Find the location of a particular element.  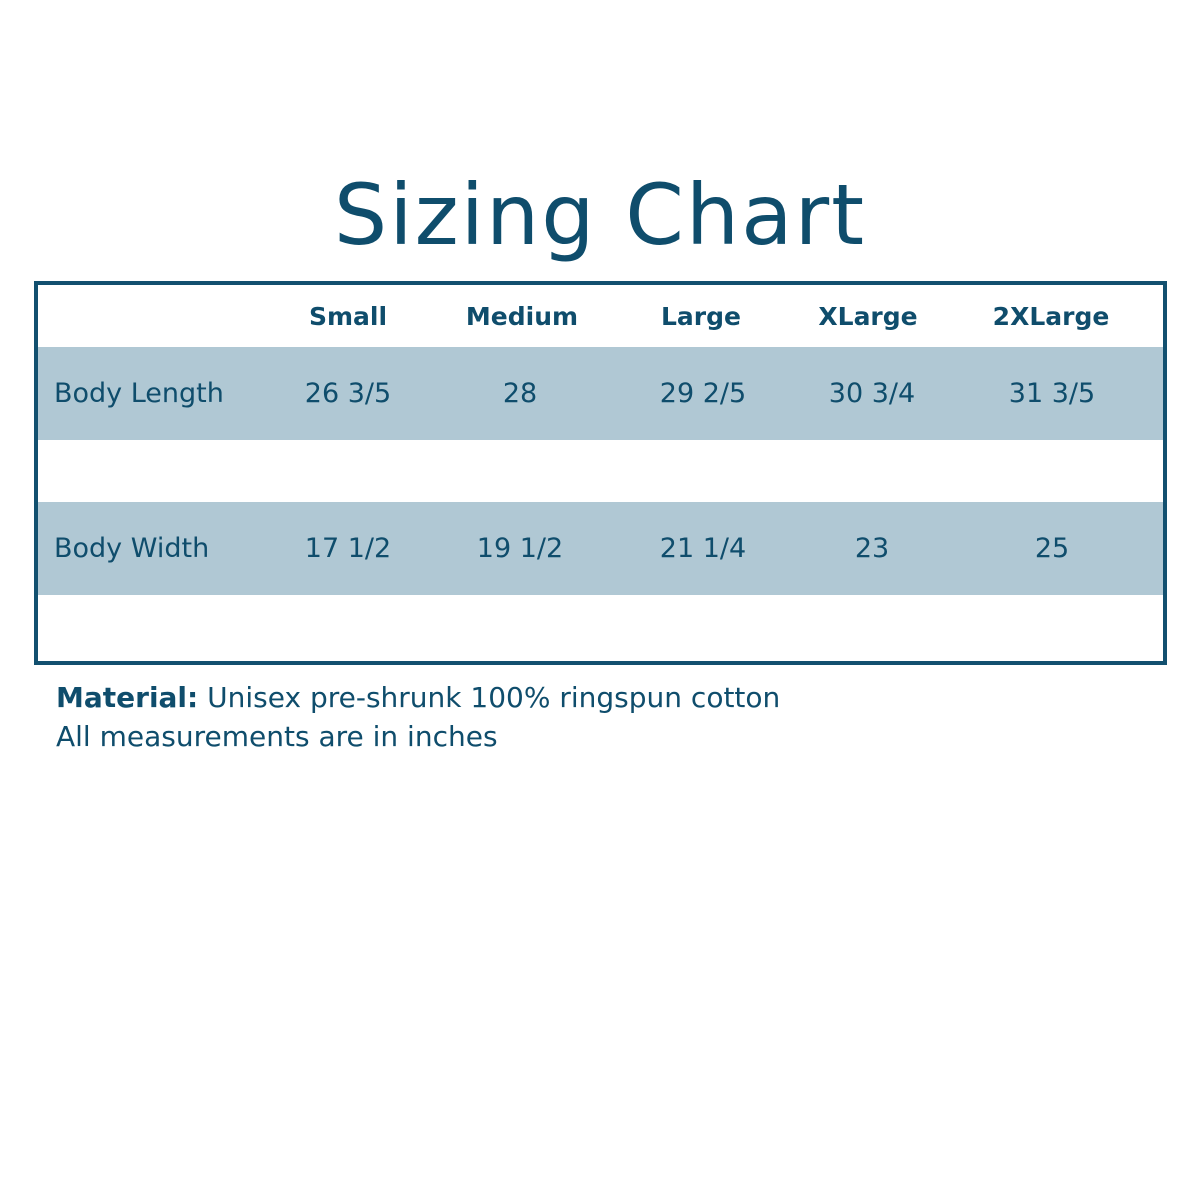

table-cell: 26 3/5 is located at coordinates (348, 393).